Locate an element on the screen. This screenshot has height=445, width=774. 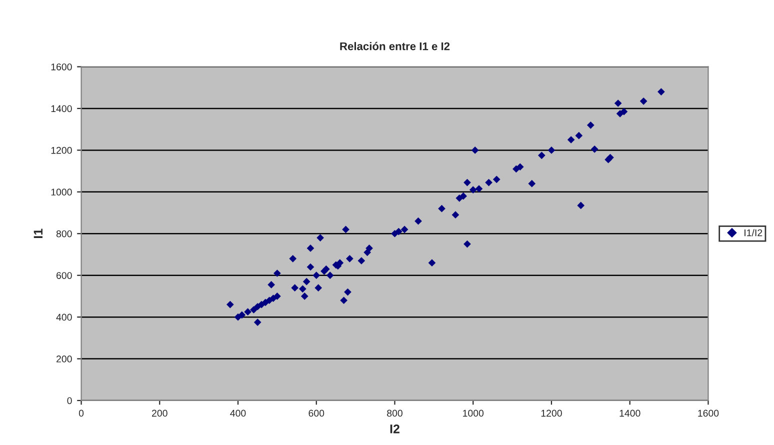
y-tick-label: 600 is located at coordinates (64, 275).